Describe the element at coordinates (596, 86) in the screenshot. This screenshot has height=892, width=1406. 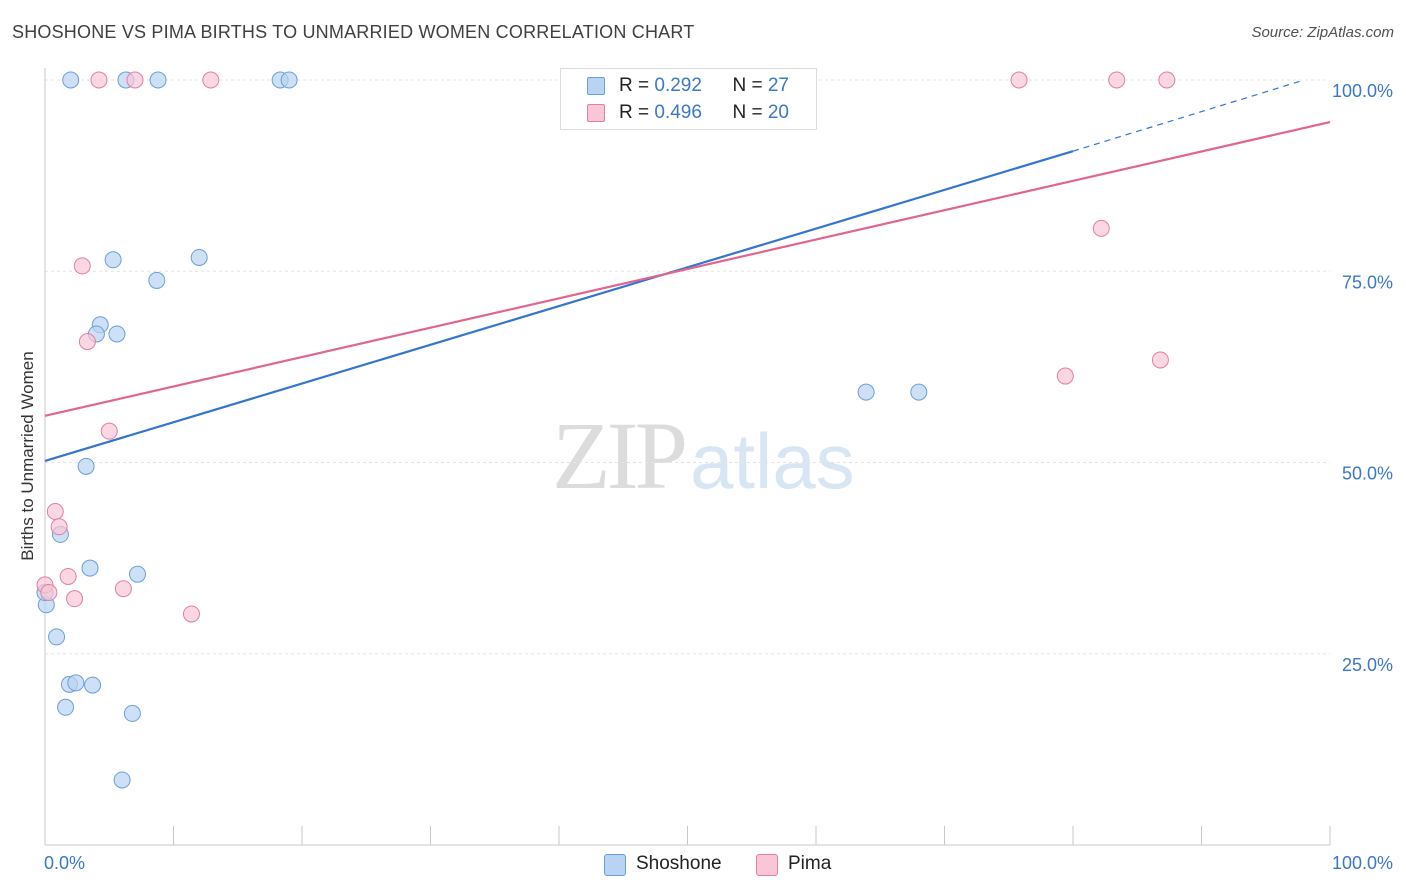
I see `shoshone-swatch` at that location.